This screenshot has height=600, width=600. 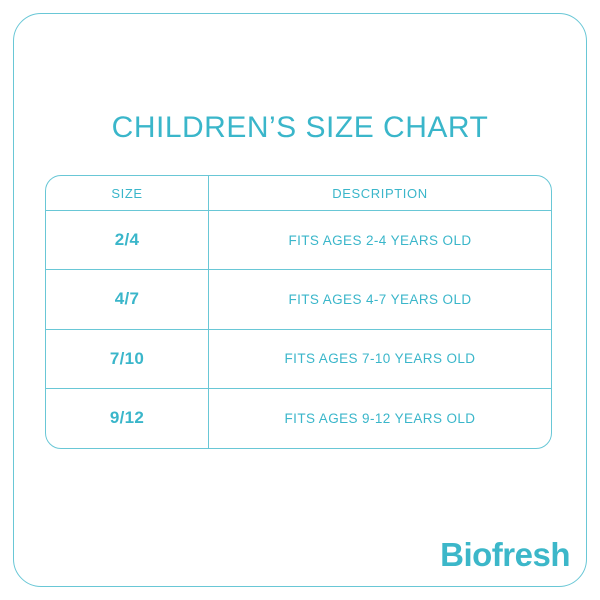 What do you see at coordinates (380, 193) in the screenshot?
I see `column-header-description: DESCRIPTION` at bounding box center [380, 193].